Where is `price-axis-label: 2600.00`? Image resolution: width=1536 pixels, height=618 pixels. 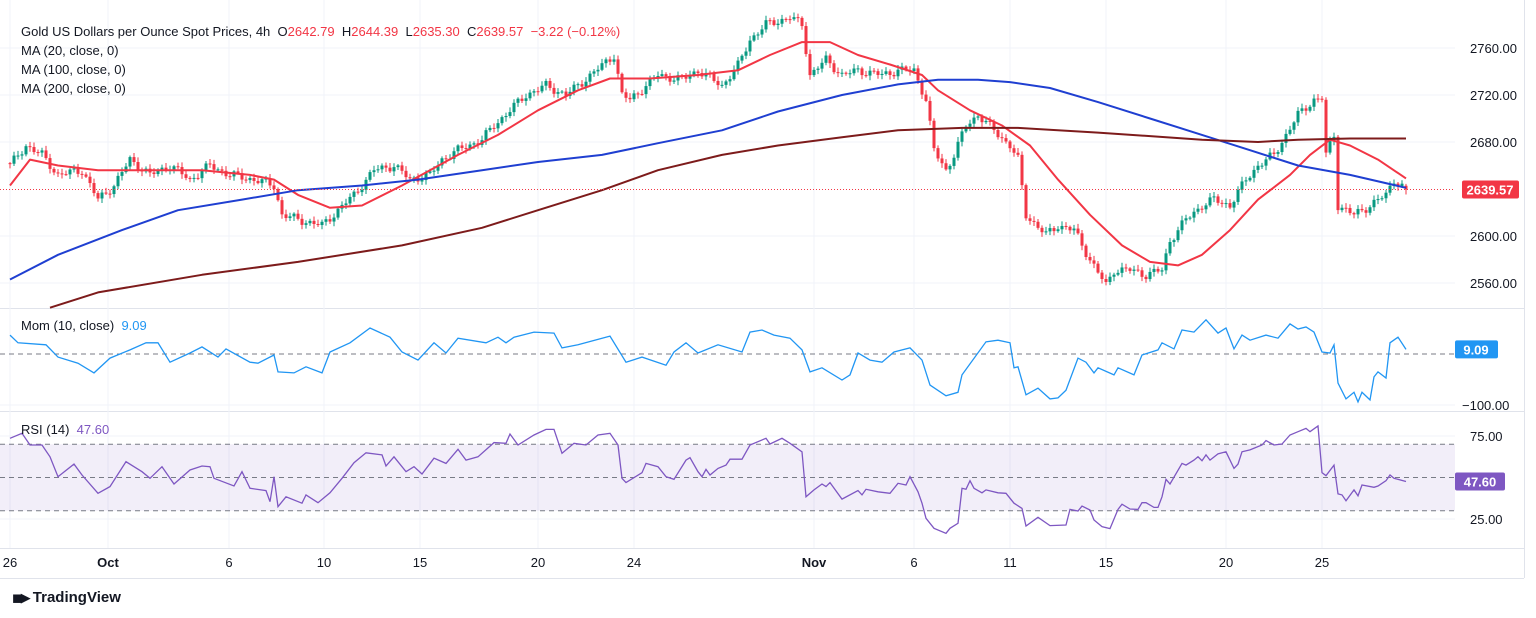 price-axis-label: 2600.00 is located at coordinates (1493, 236).